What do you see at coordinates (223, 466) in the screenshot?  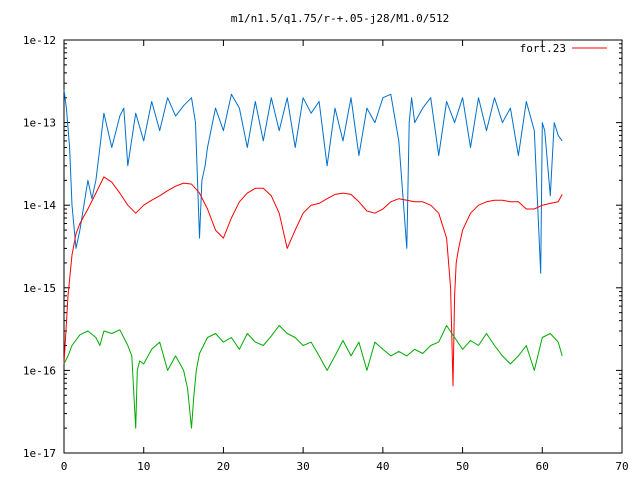 I see `x-tick-label: 20` at bounding box center [223, 466].